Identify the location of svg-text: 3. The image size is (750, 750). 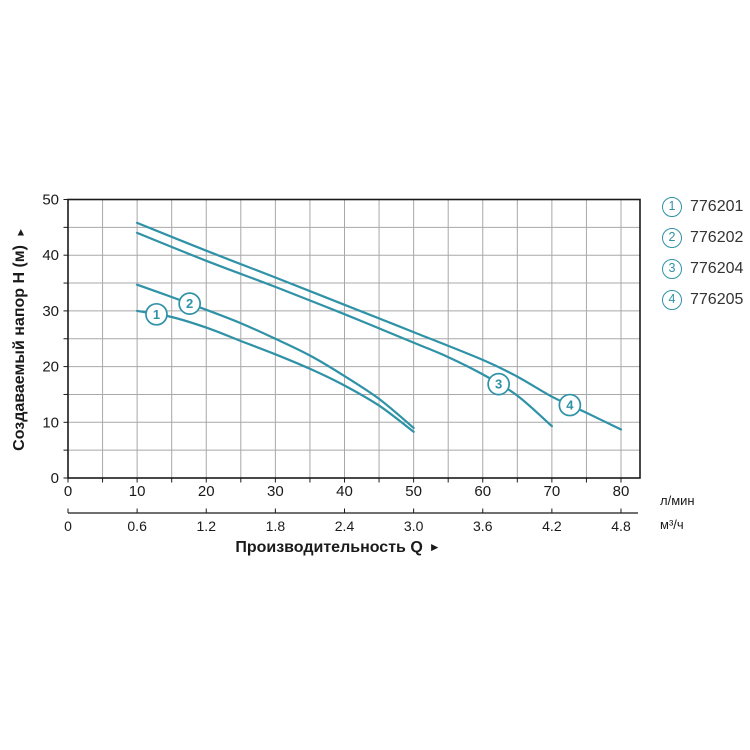
(498, 384).